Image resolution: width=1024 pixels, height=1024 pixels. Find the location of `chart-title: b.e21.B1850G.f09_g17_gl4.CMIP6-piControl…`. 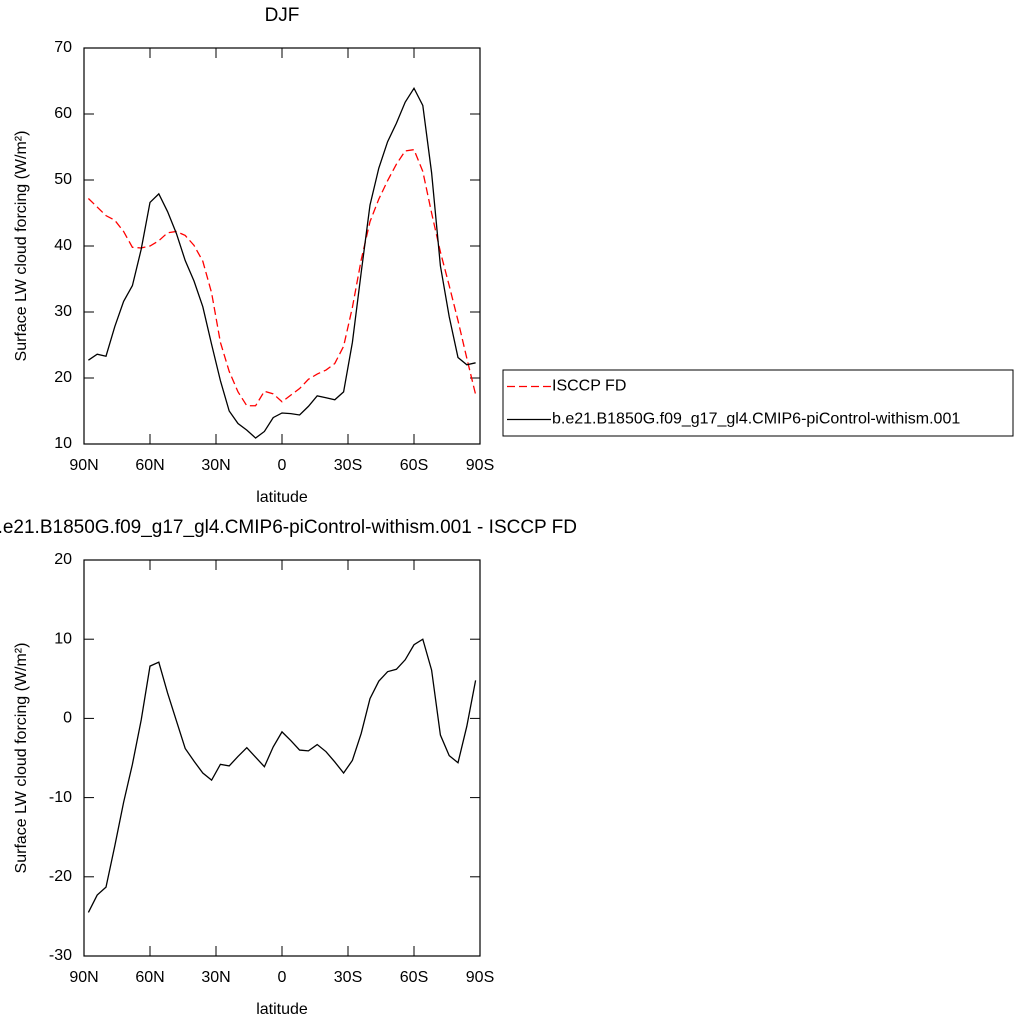

chart-title: b.e21.B1850G.f09_g17_gl4.CMIP6-piControl… is located at coordinates (288, 527).